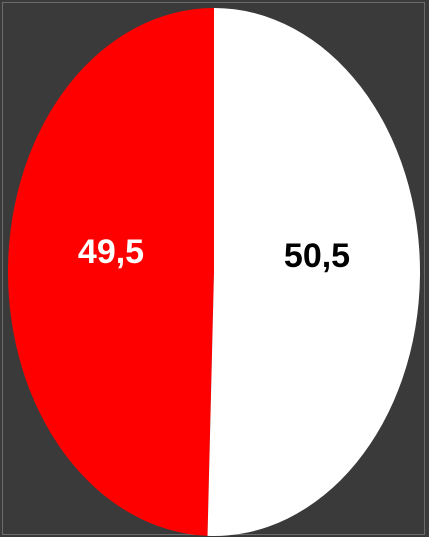 The height and width of the screenshot is (537, 429). Describe the element at coordinates (317, 256) in the screenshot. I see `data-label-white-slice: 50,5` at that location.